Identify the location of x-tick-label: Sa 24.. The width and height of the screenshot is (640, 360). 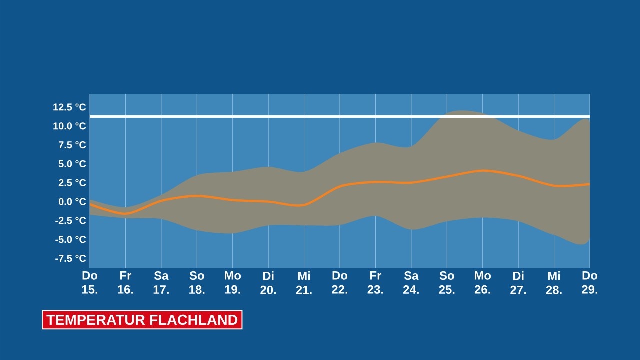
(411, 283).